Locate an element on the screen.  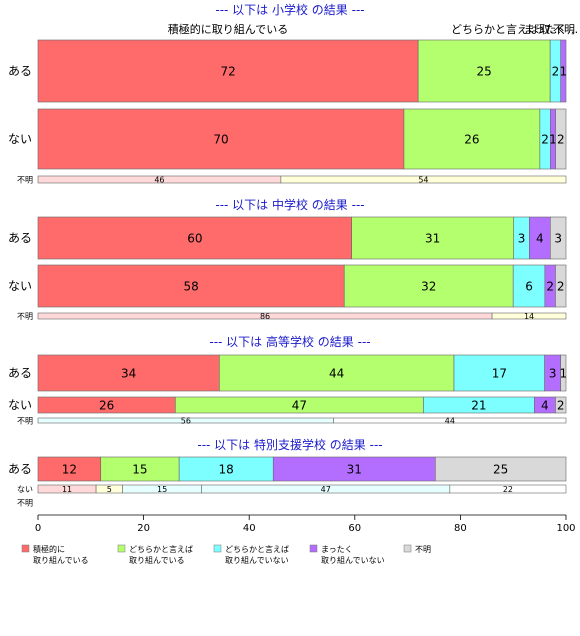
group-title: --- 以下は 特別支援学校 の結果 --- is located at coordinates (289, 444).